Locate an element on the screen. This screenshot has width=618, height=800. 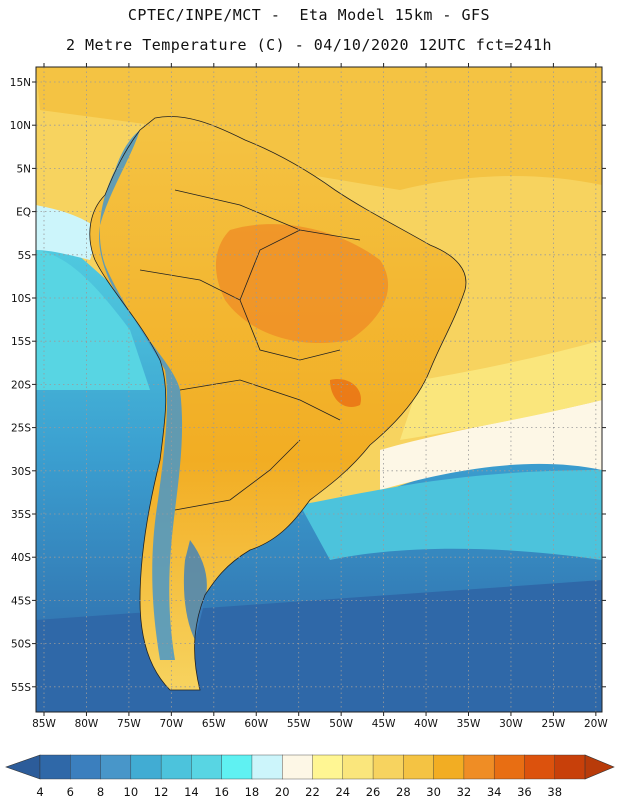
colorbar-label: 28 is located at coordinates (403, 792).